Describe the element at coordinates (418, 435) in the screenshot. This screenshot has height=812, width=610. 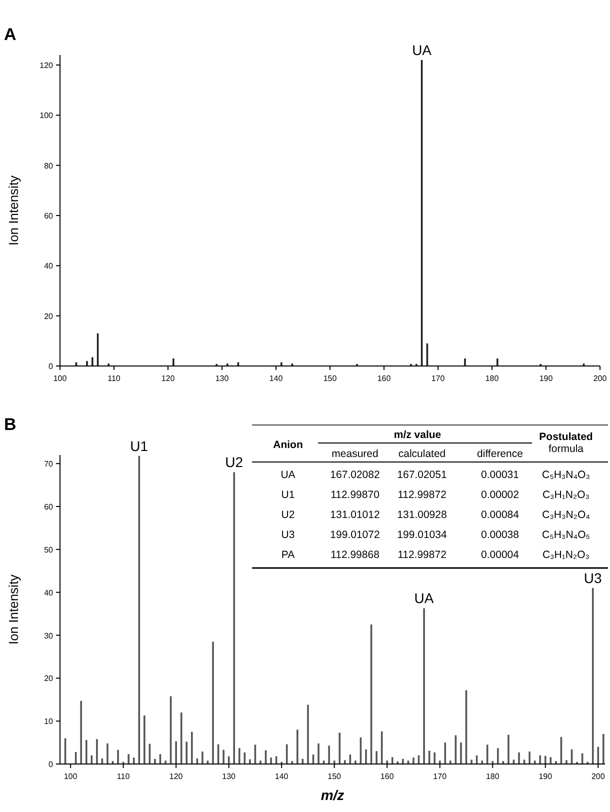
I see `text: m/z value` at that location.